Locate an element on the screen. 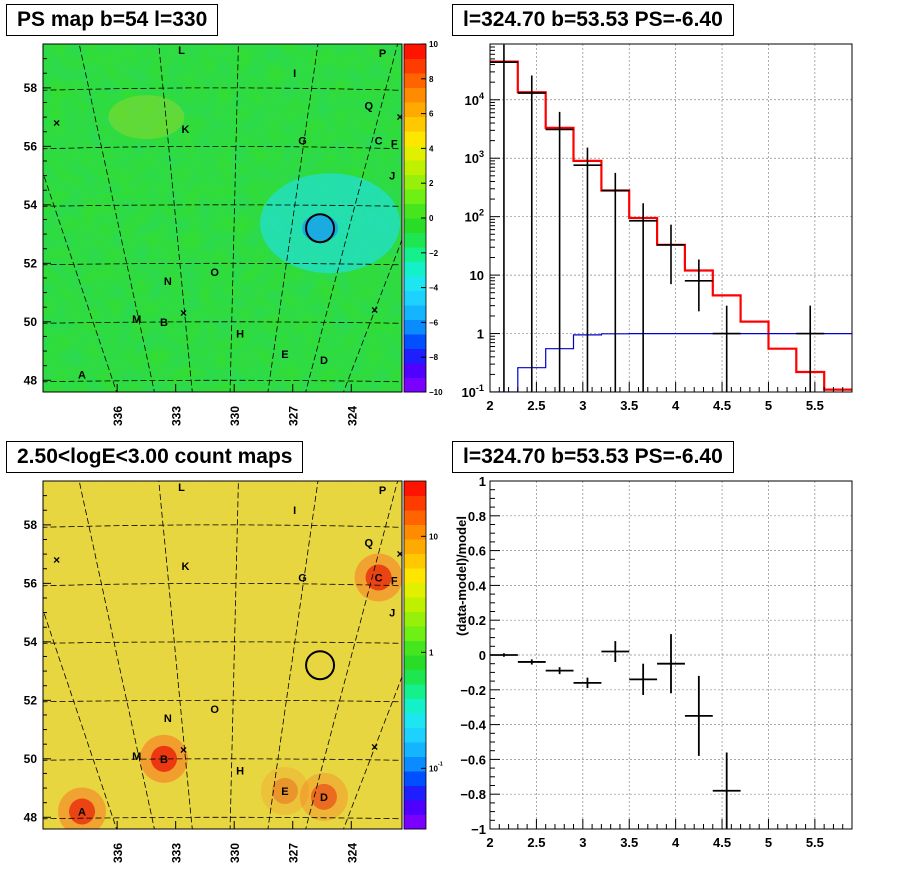 Image resolution: width=898 pixels, height=875 pixels. colorbar-tick-label: 4 is located at coordinates (431, 148).